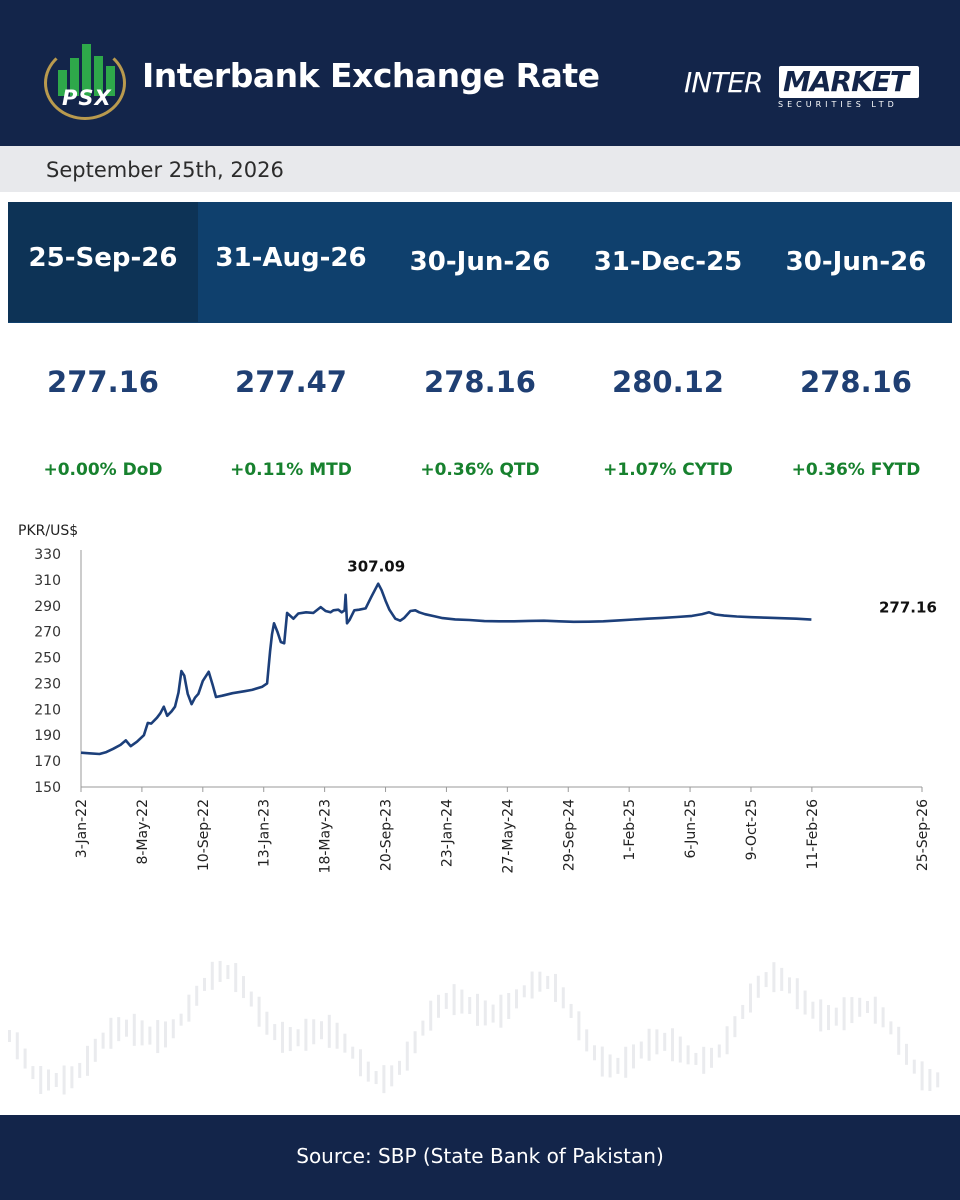 Image resolution: width=960 pixels, height=1200 pixels. I want to click on brand-part2: MARKET, so click(849, 82).